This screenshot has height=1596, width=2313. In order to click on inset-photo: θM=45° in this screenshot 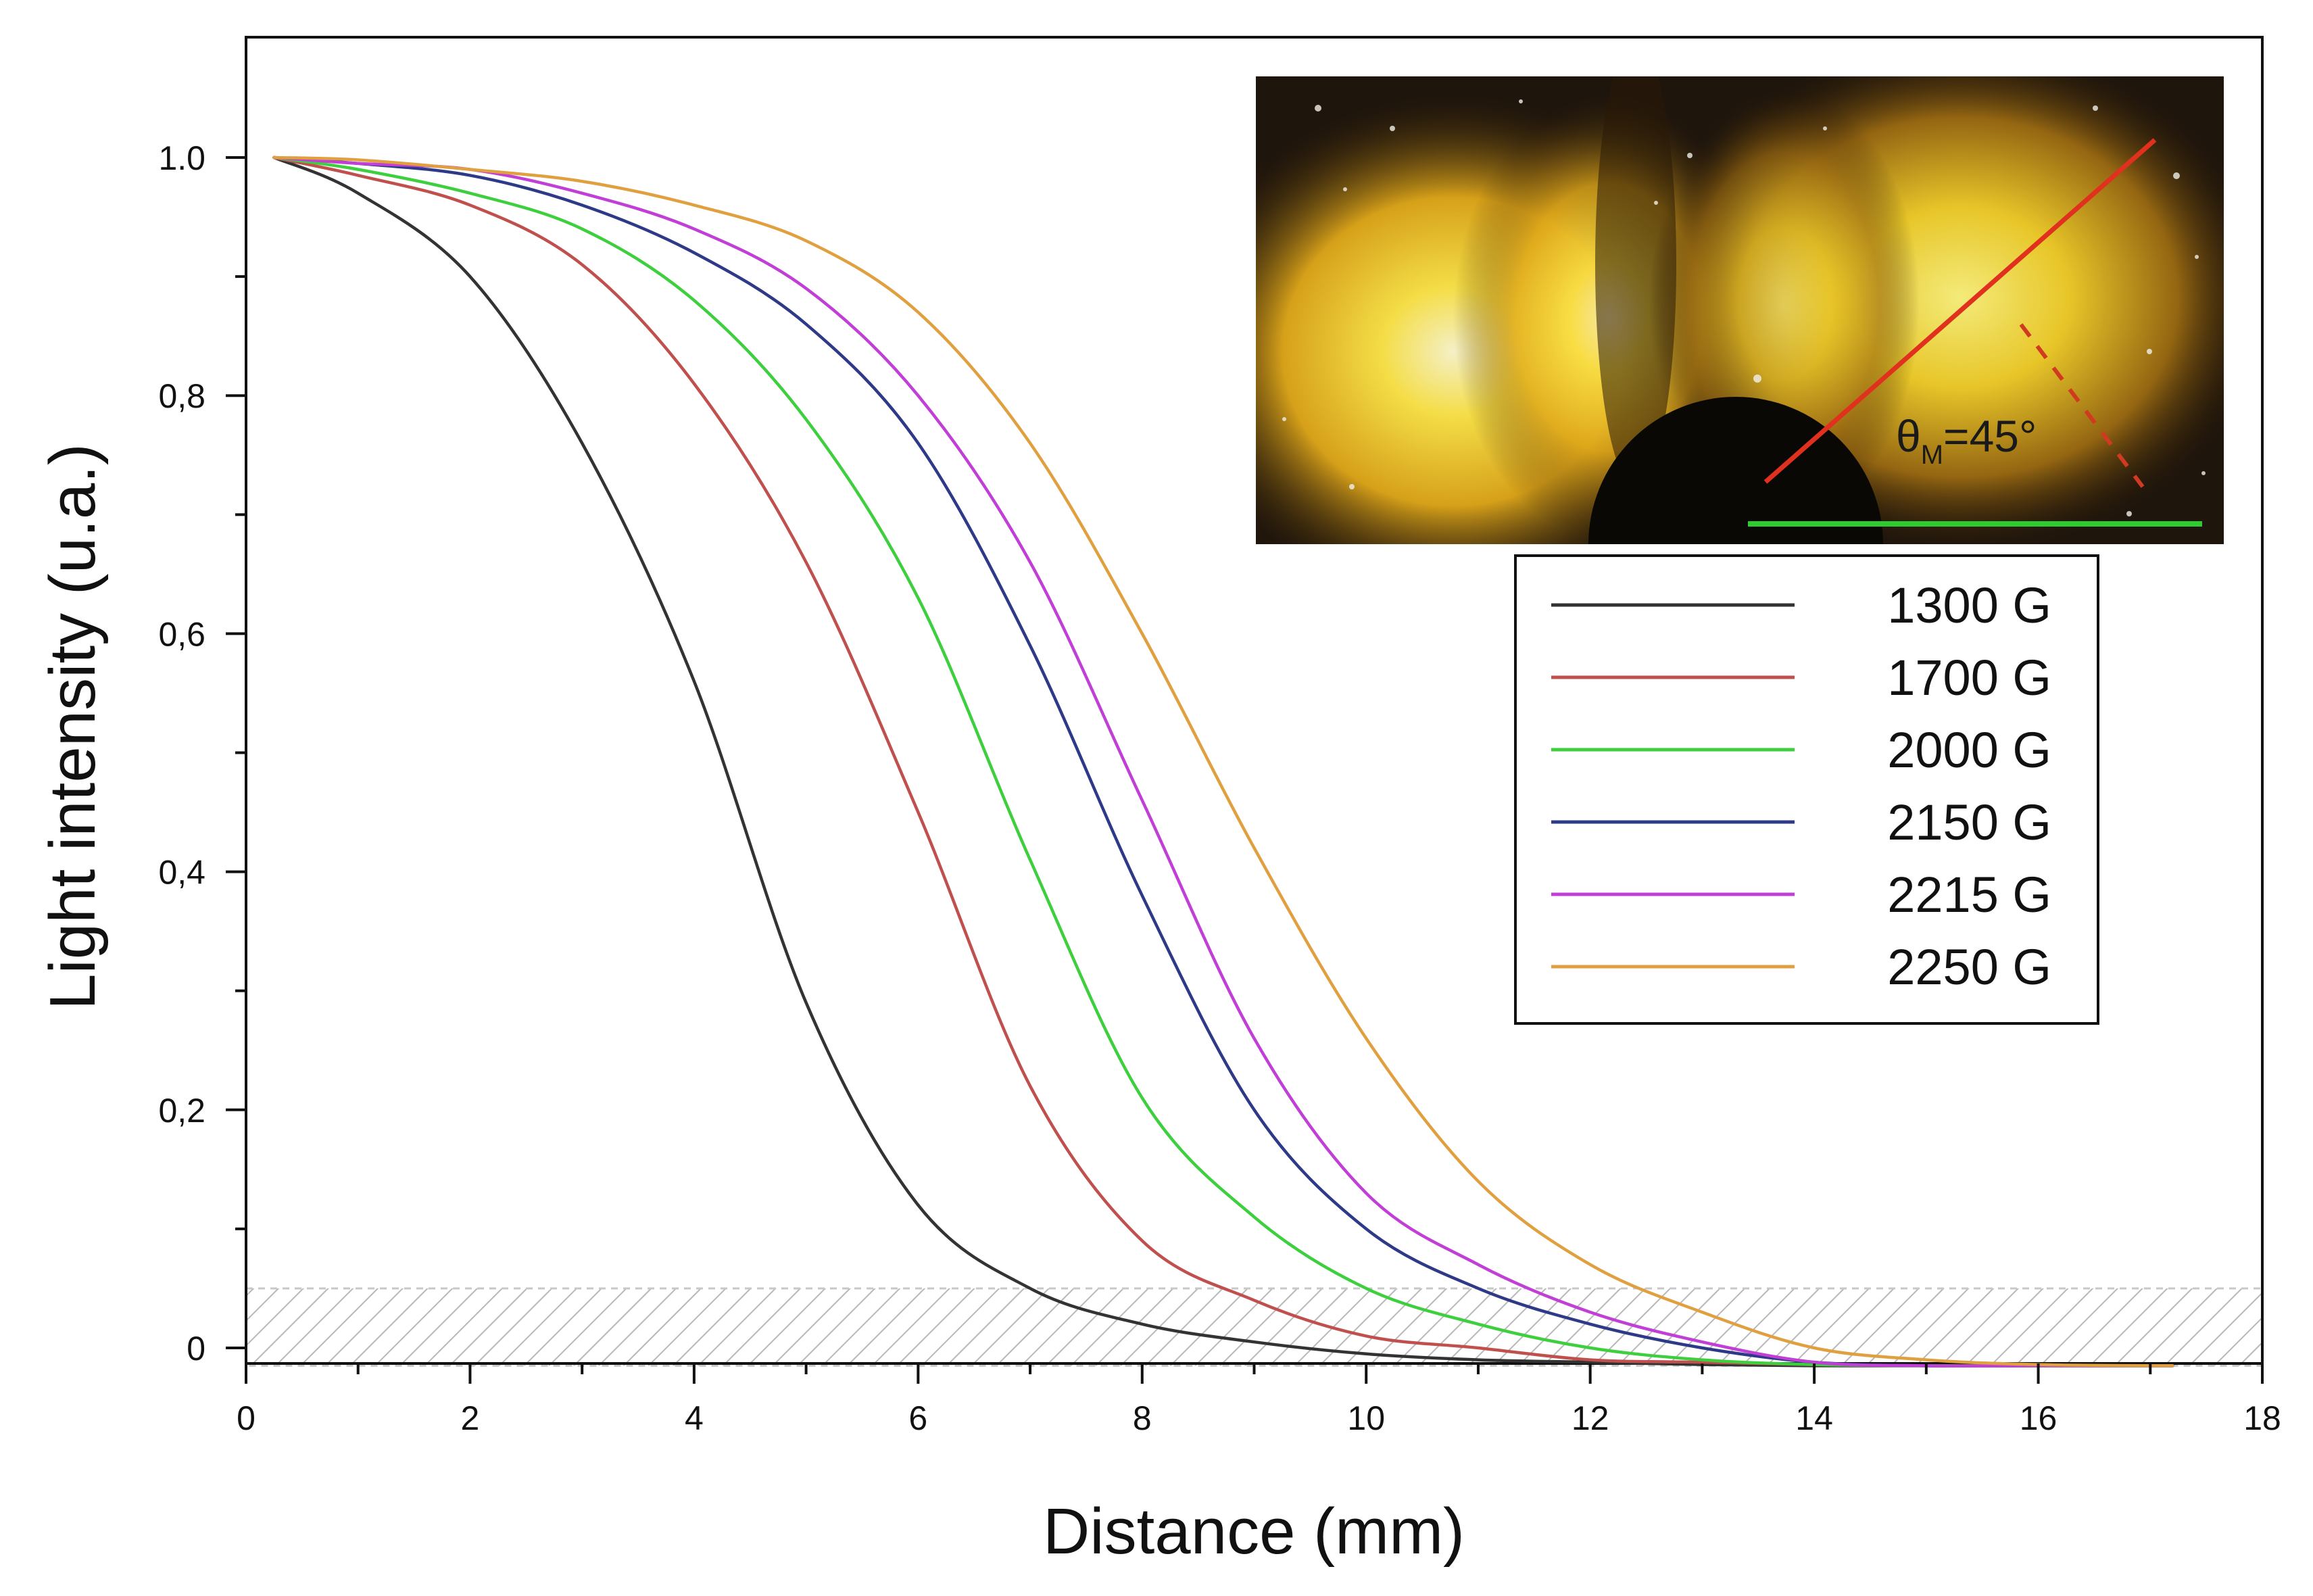, I will do `click(1740, 310)`.